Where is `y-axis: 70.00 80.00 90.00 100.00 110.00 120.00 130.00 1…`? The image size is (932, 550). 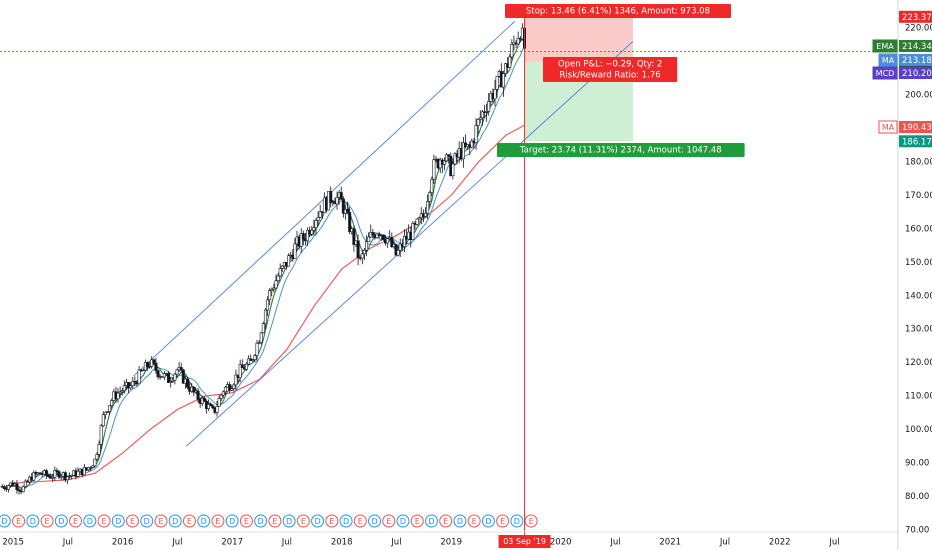
y-axis: 70.00 80.00 90.00 100.00 110.00 120.00 130.00 1… is located at coordinates (902, 275).